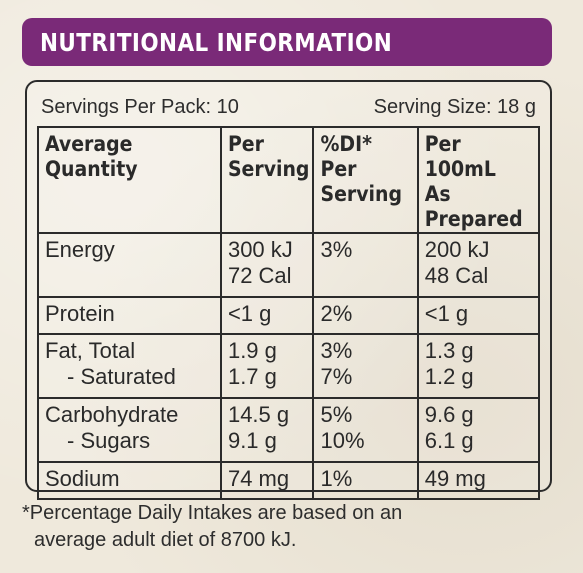  Describe the element at coordinates (267, 366) in the screenshot. I see `fat-per-serving: 1.9 g 1.7 g` at that location.